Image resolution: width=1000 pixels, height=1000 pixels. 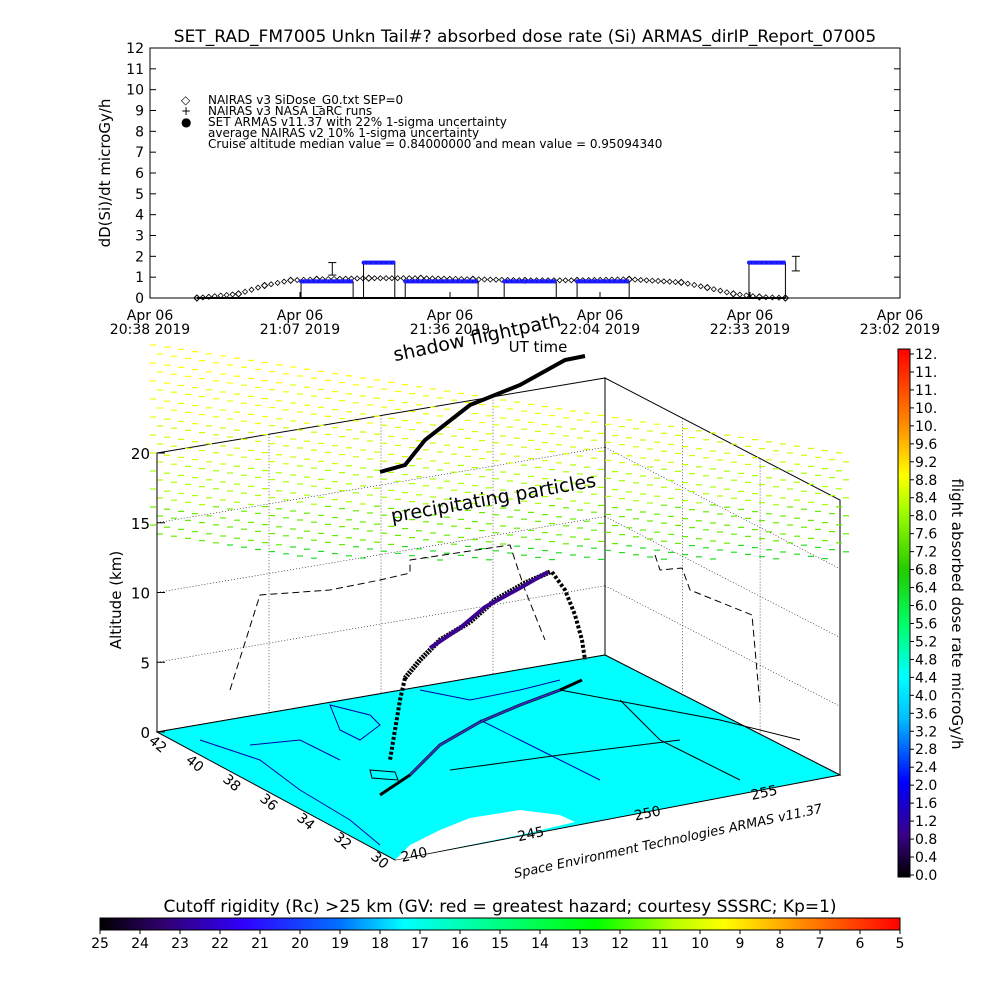 I want to click on rigidity-tick-label: 21, so click(x=260, y=944).